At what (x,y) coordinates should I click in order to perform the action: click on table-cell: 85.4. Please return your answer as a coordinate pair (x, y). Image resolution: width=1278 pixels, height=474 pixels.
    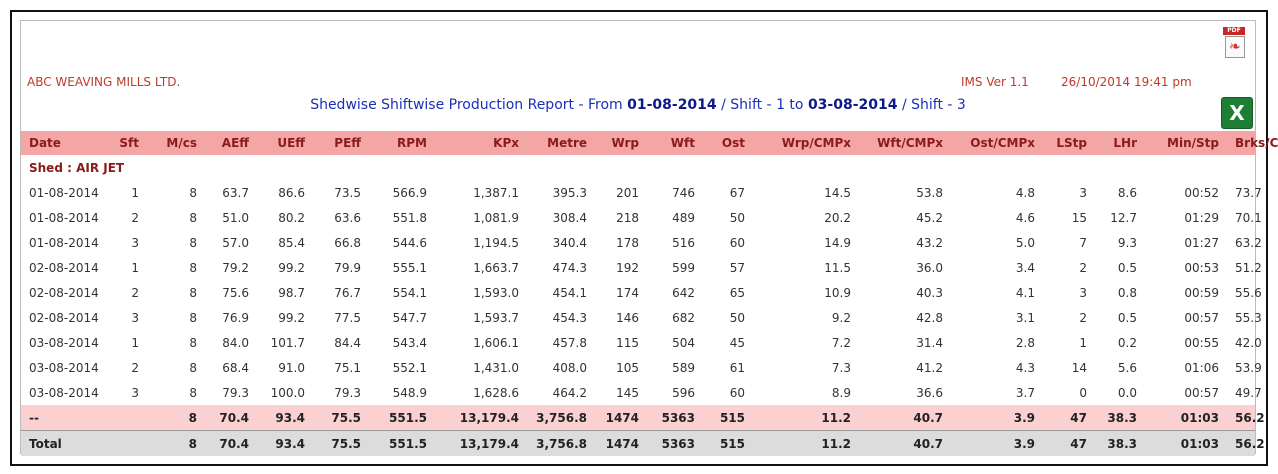
    Looking at the image, I should click on (291, 242).